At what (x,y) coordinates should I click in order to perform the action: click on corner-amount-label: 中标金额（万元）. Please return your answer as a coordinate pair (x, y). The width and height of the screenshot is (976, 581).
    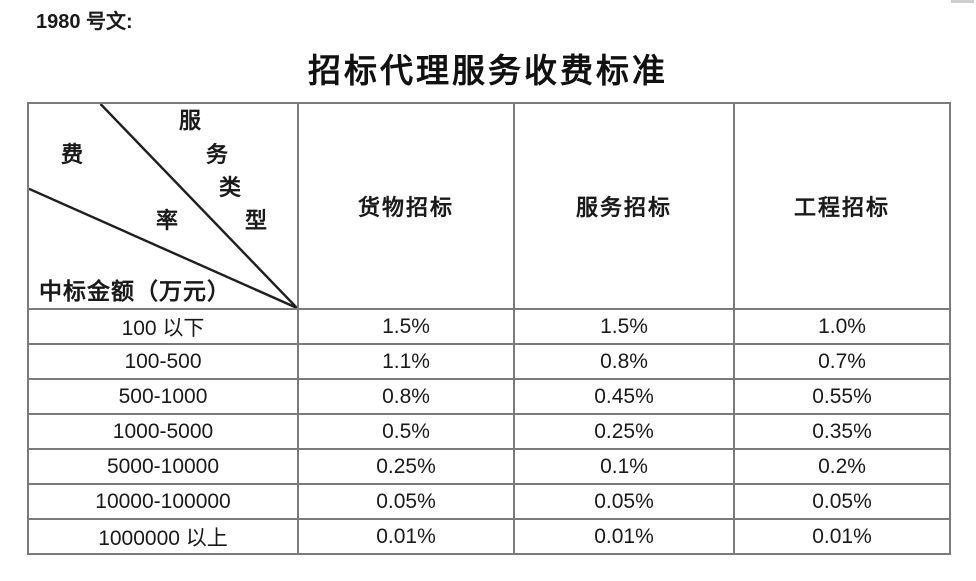
    Looking at the image, I should click on (135, 291).